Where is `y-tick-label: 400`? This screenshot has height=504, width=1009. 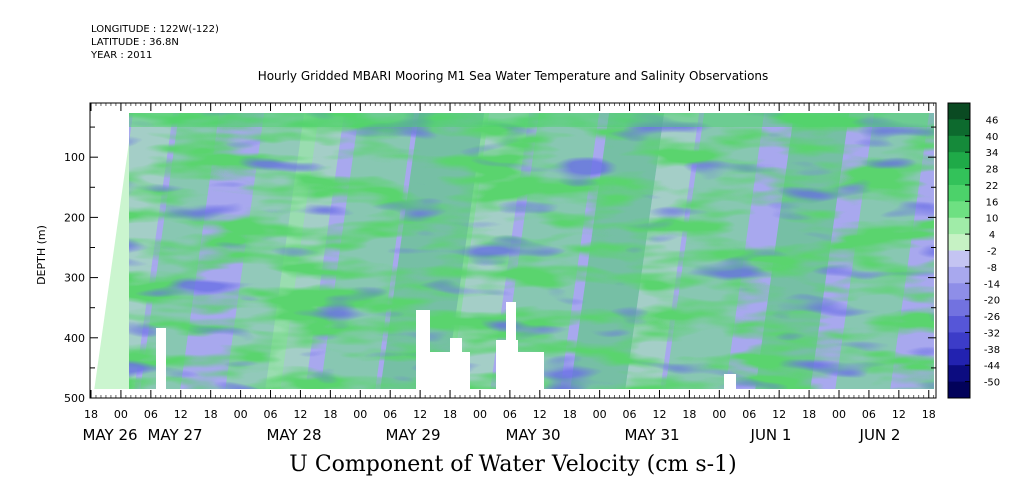
y-tick-label: 400 is located at coordinates (74, 338).